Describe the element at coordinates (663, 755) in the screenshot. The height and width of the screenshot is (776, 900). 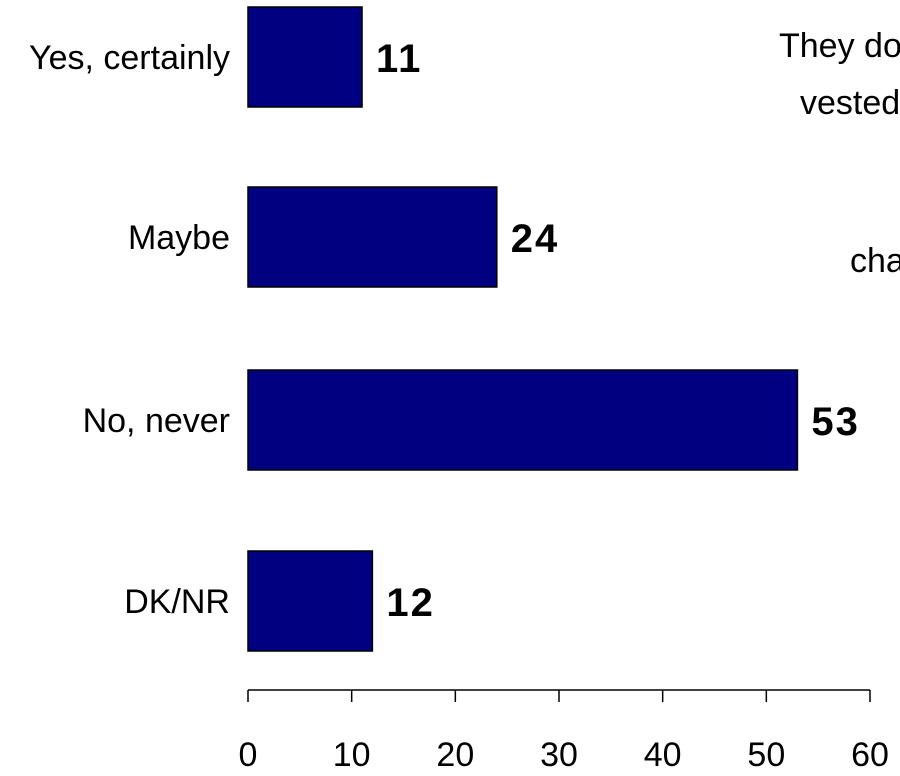
I see `x-tick-label-40: 40` at that location.